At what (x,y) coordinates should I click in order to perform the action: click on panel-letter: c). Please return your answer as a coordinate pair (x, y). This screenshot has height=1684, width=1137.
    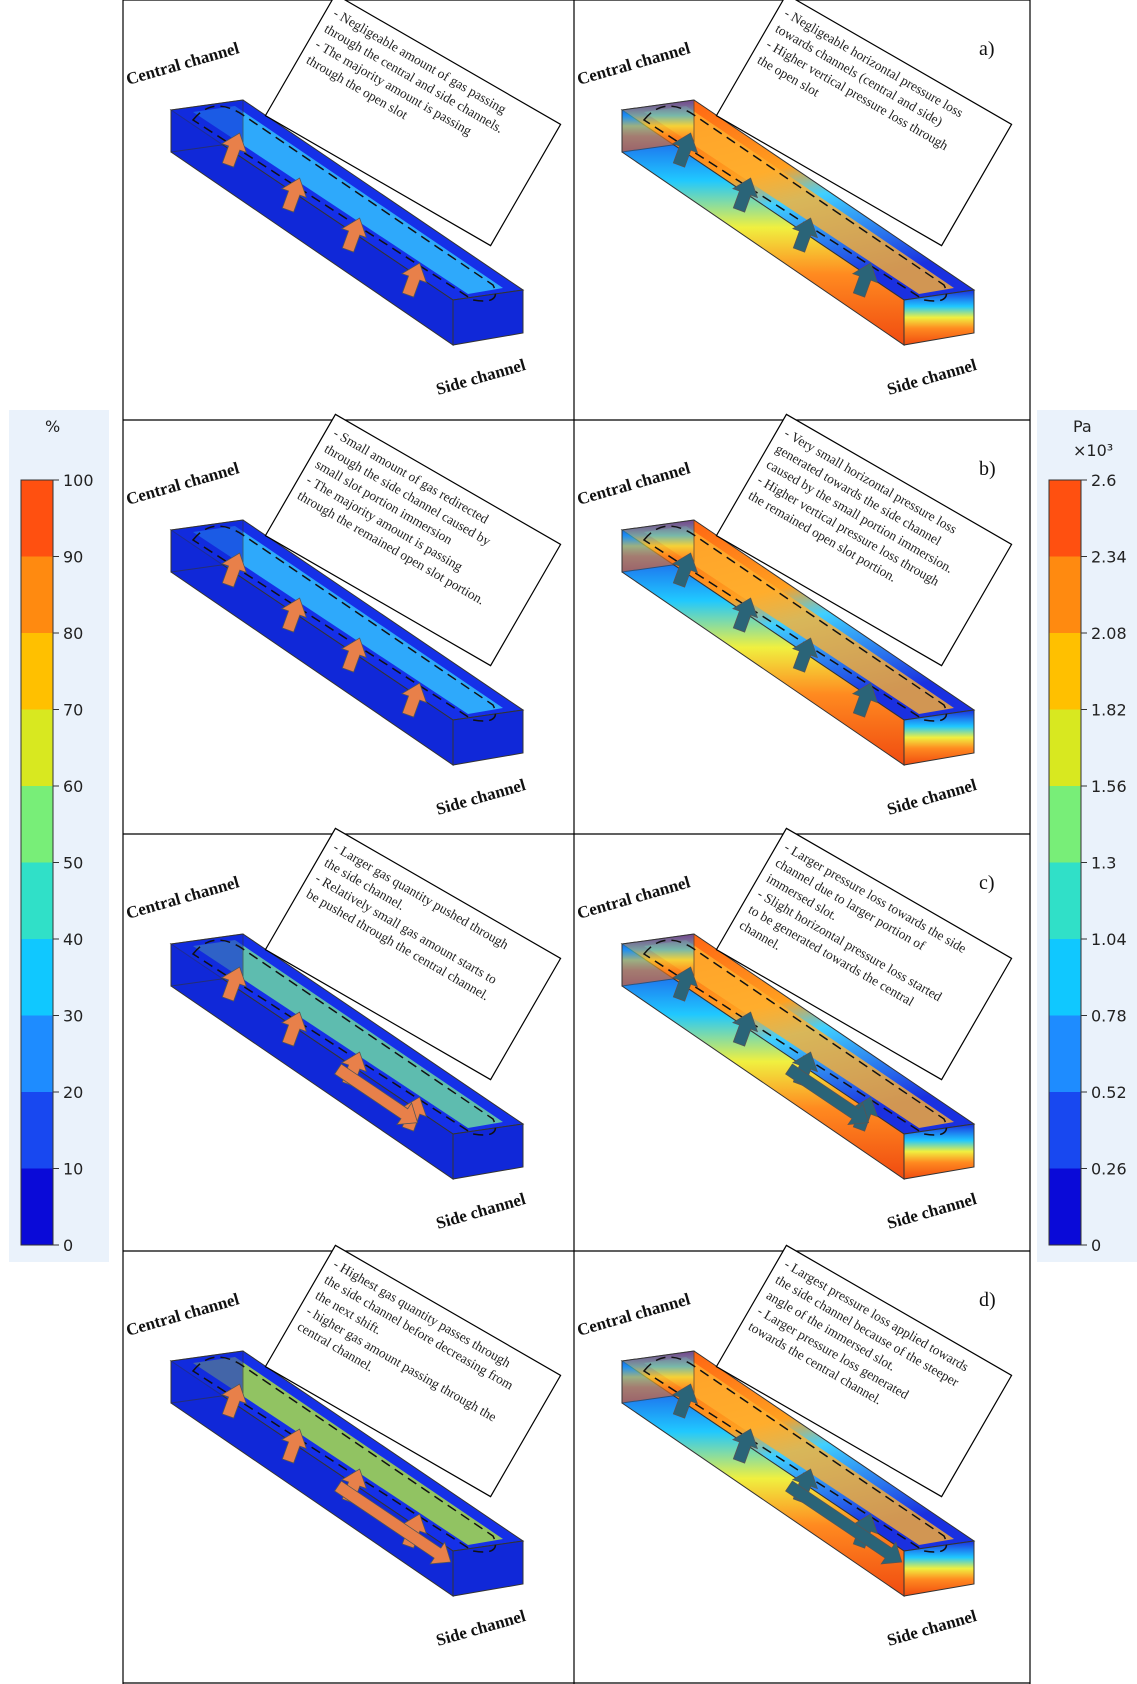
    Looking at the image, I should click on (987, 883).